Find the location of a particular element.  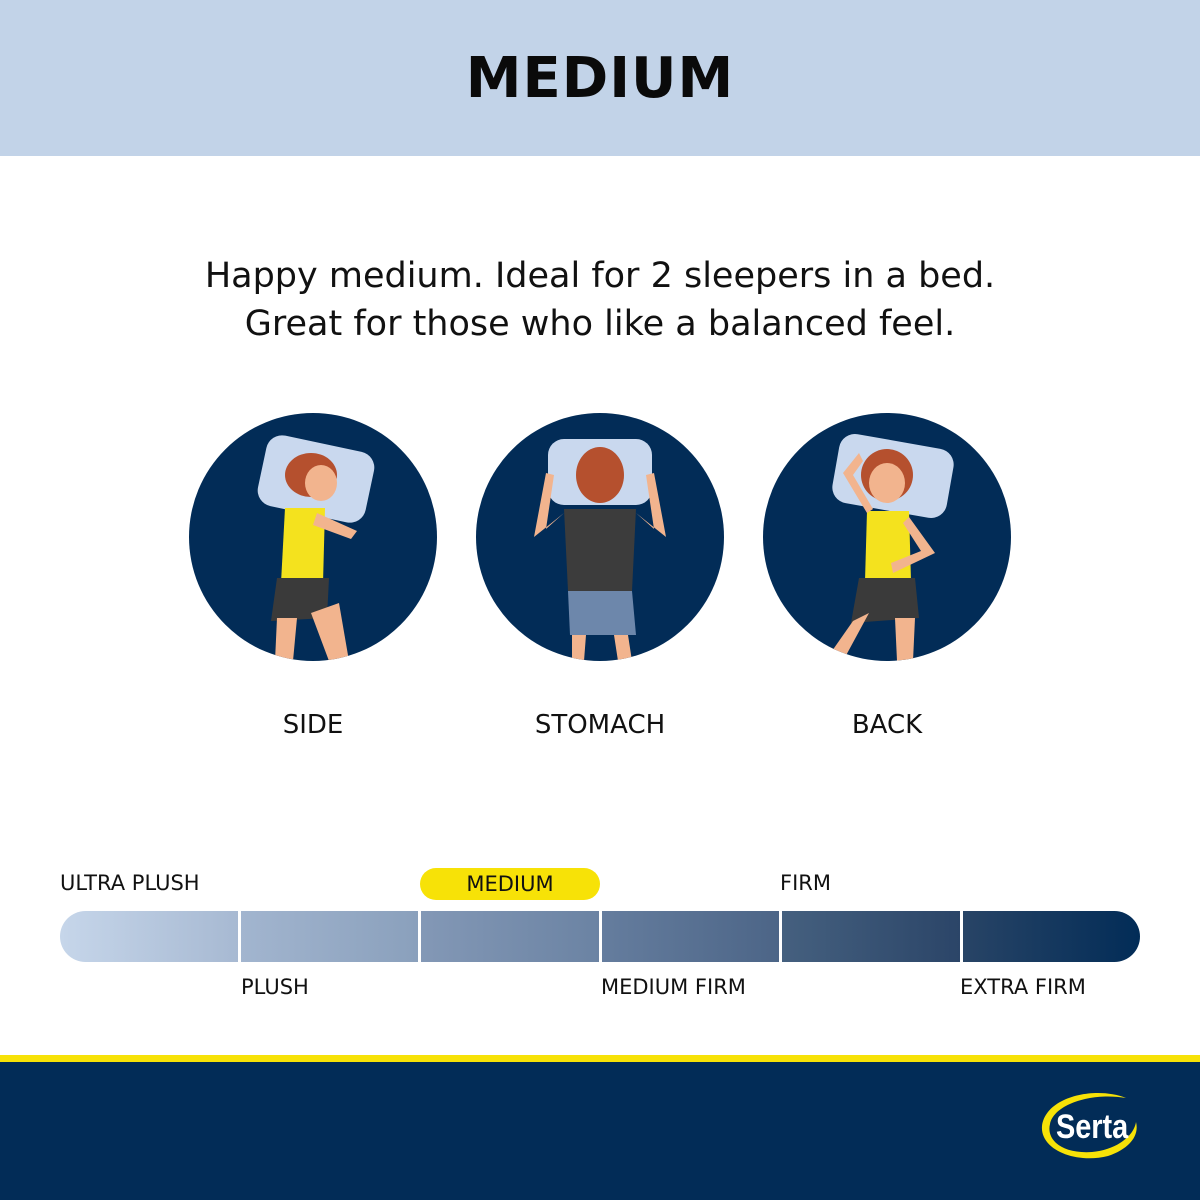

firmness-scale-bar is located at coordinates (600, 936).